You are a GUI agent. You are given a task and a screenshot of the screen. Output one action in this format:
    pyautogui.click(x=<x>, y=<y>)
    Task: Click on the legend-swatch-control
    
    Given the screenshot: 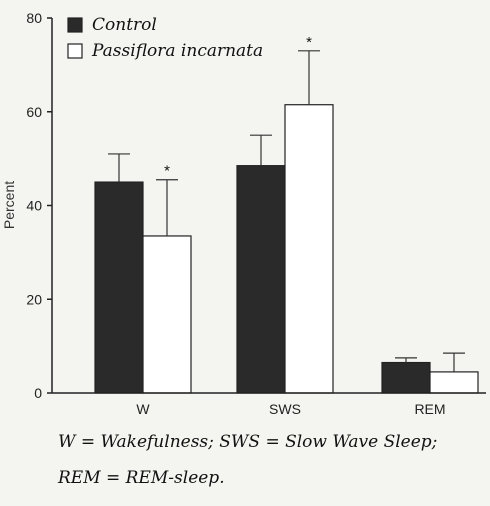 What is the action you would take?
    pyautogui.click(x=75, y=25)
    